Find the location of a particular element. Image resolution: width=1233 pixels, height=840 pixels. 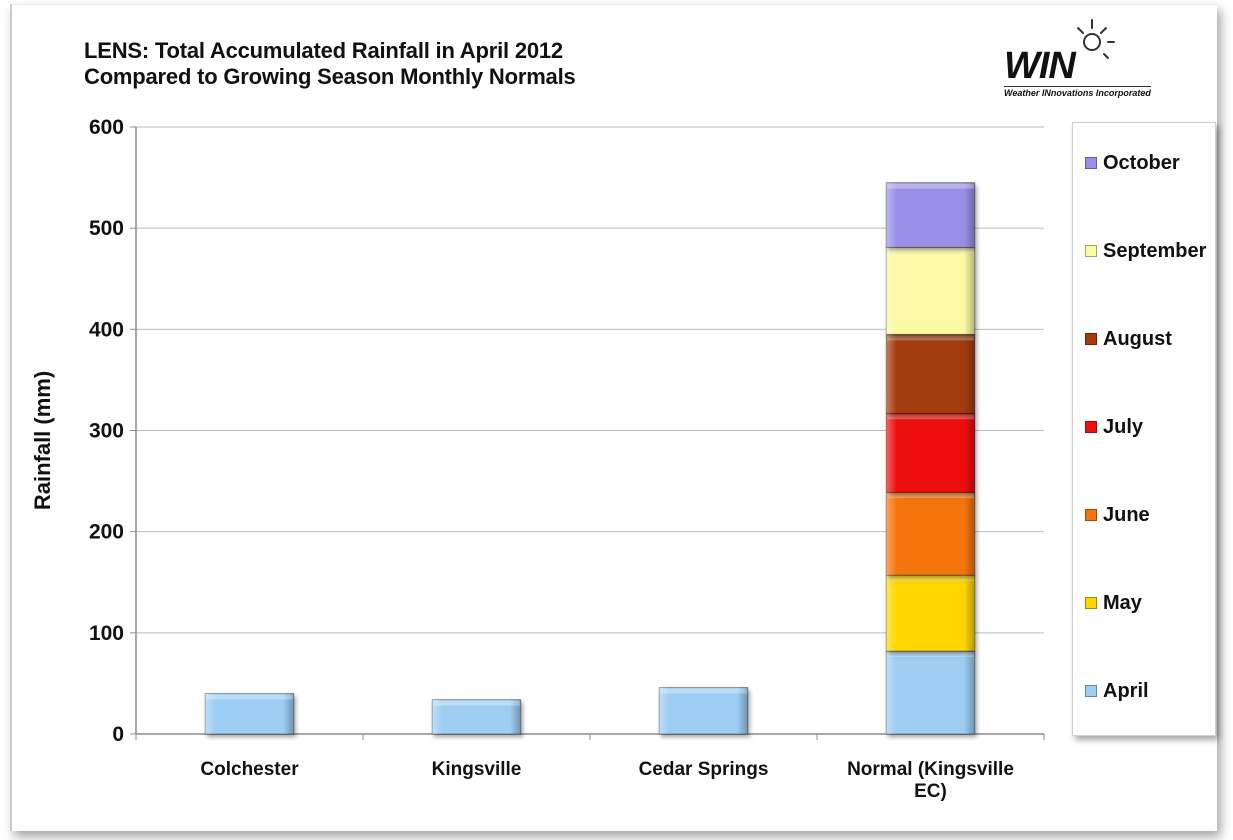

bar-segment-june is located at coordinates (930, 533).